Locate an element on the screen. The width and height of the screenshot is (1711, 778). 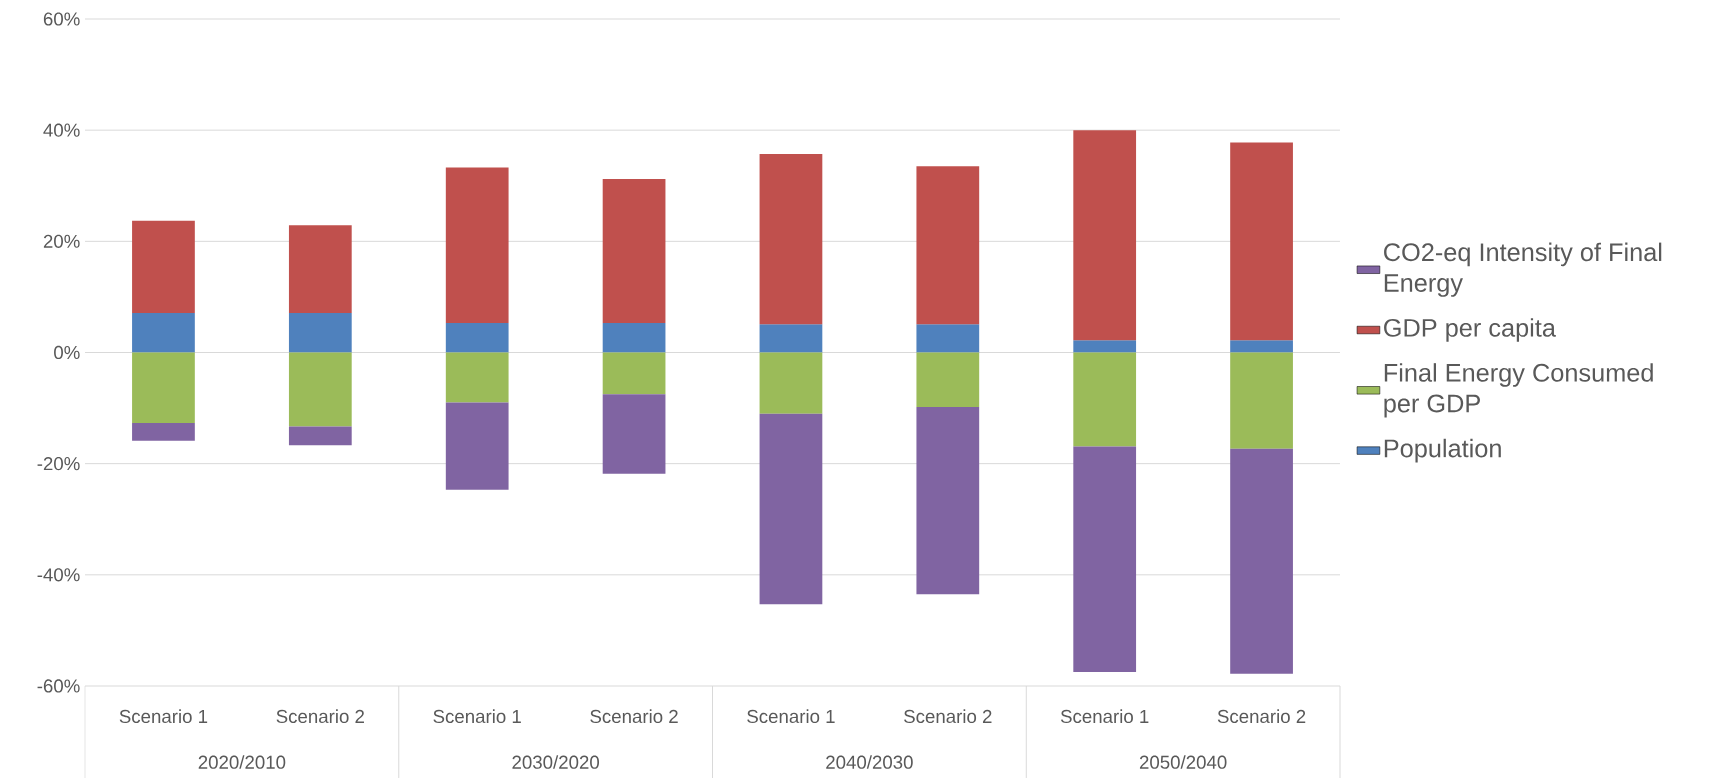
y-tick-label: -40% is located at coordinates (58, 575).